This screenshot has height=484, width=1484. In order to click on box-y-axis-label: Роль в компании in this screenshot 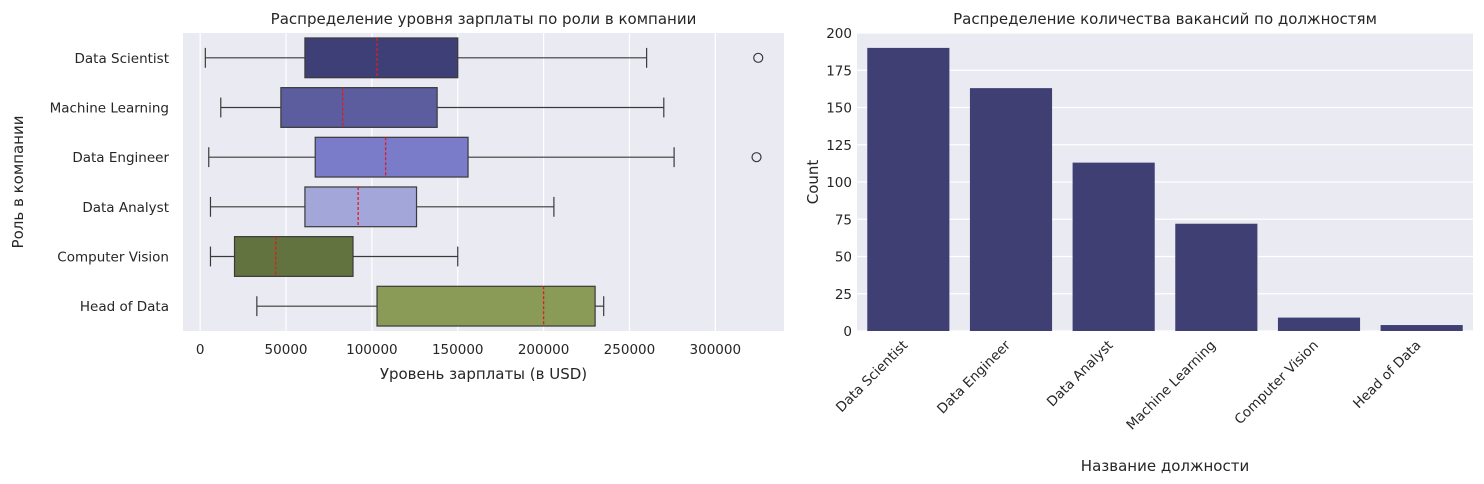, I will do `click(18, 182)`.